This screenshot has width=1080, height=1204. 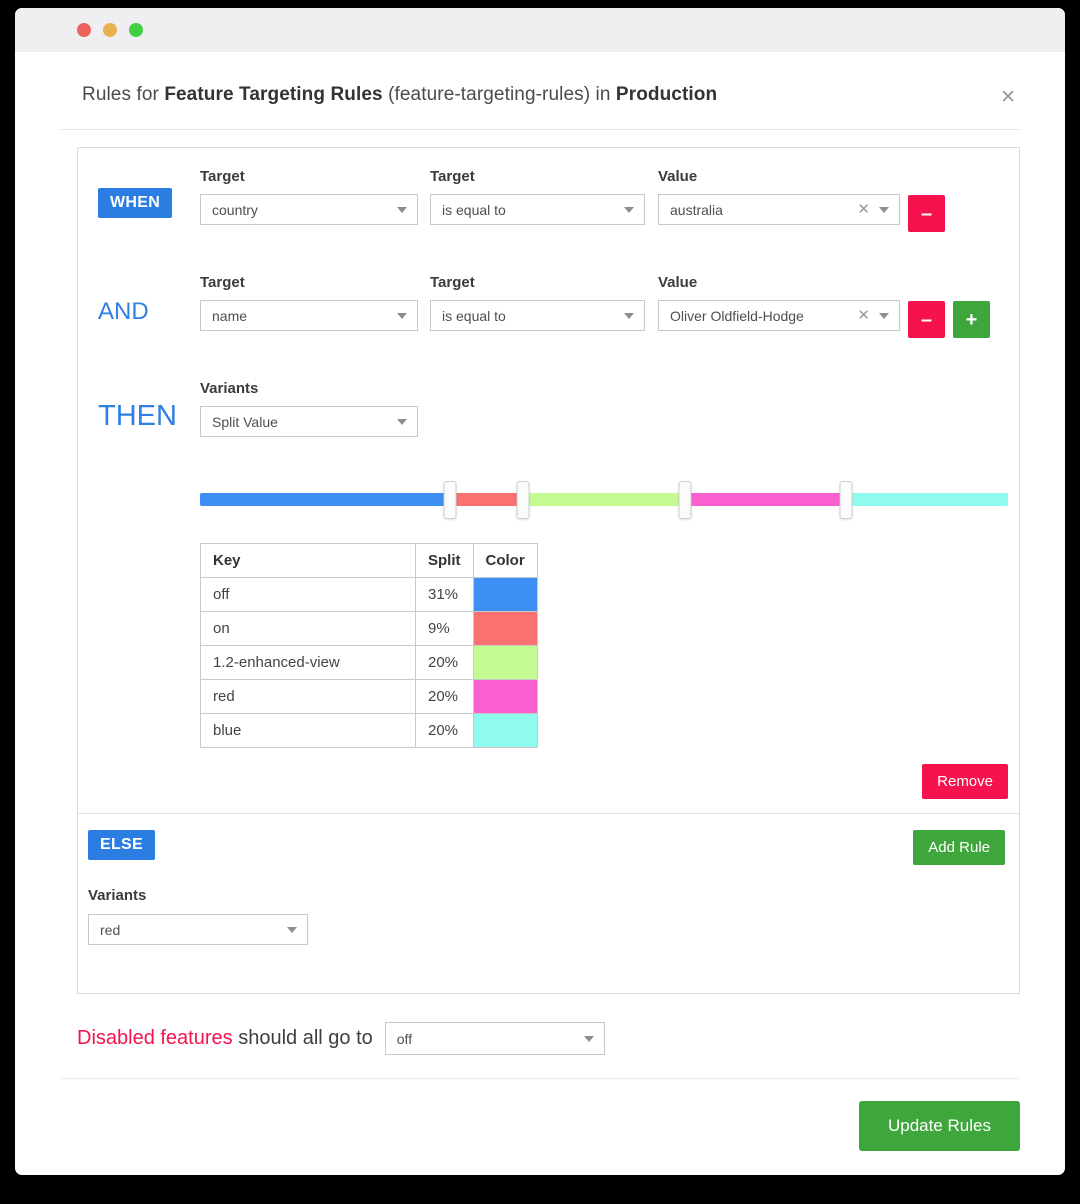 I want to click on else-section: ELSE Add Rule Variants red, so click(x=548, y=903).